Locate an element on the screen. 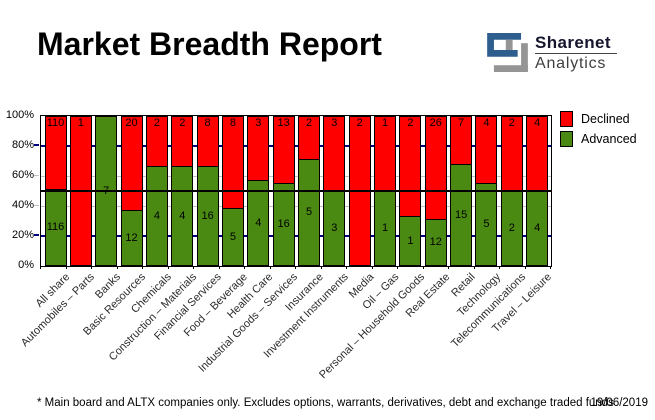 Image resolution: width=655 pixels, height=420 pixels. advanced-count-label: 15 is located at coordinates (461, 214).